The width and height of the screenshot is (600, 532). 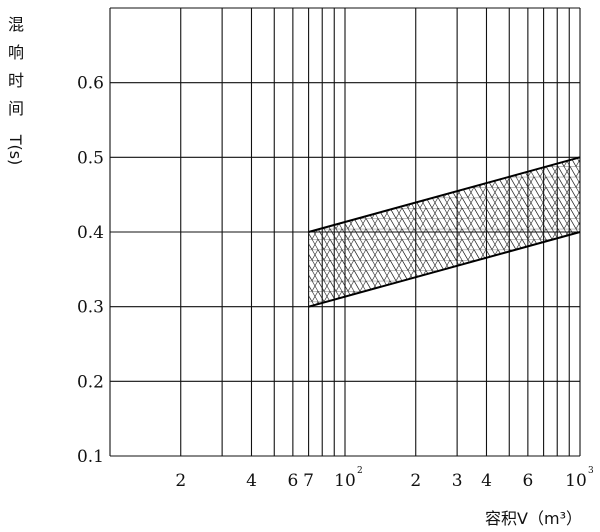 What do you see at coordinates (90, 457) in the screenshot?
I see `y-tick-label: 0.1` at bounding box center [90, 457].